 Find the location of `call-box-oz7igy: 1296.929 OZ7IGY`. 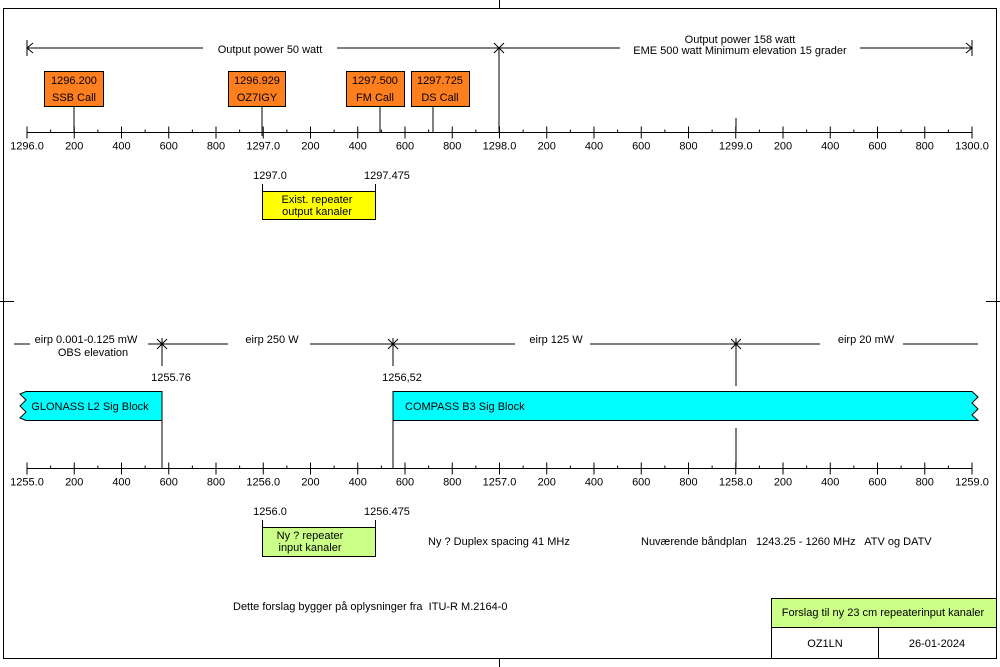

call-box-oz7igy: 1296.929 OZ7IGY is located at coordinates (257, 103).